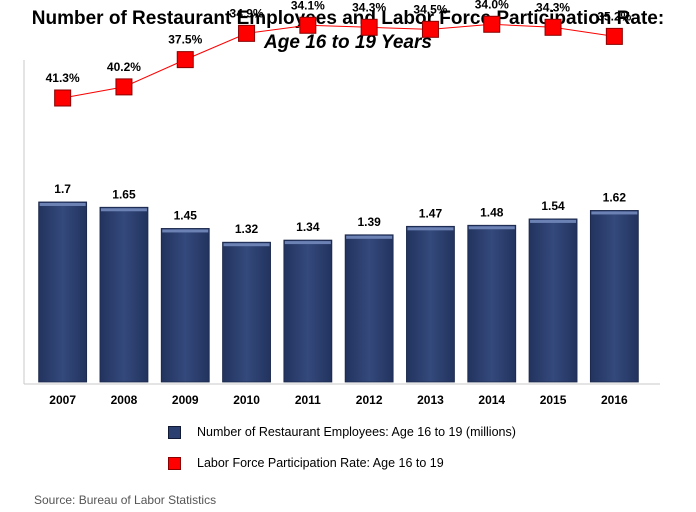  Describe the element at coordinates (246, 312) in the screenshot. I see `bar-2010` at that location.